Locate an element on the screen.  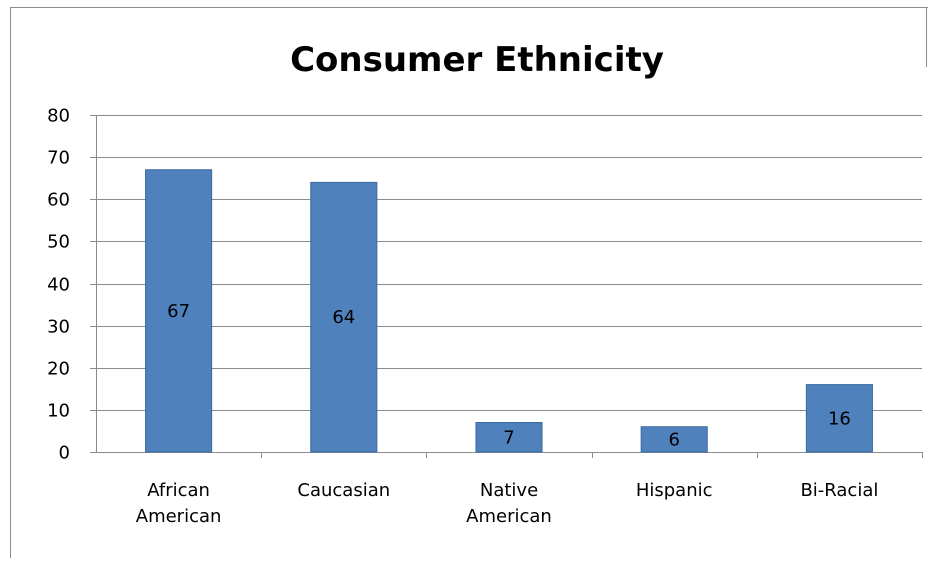
y-tick-label: 50 is located at coordinates (58, 242).